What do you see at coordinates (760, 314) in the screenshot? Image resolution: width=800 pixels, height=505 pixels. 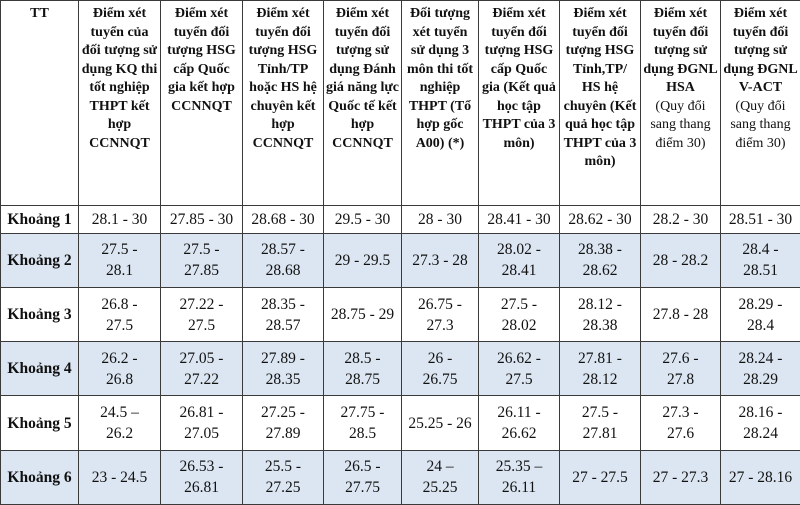 I see `score-range: 28.29 - 28.4` at bounding box center [760, 314].